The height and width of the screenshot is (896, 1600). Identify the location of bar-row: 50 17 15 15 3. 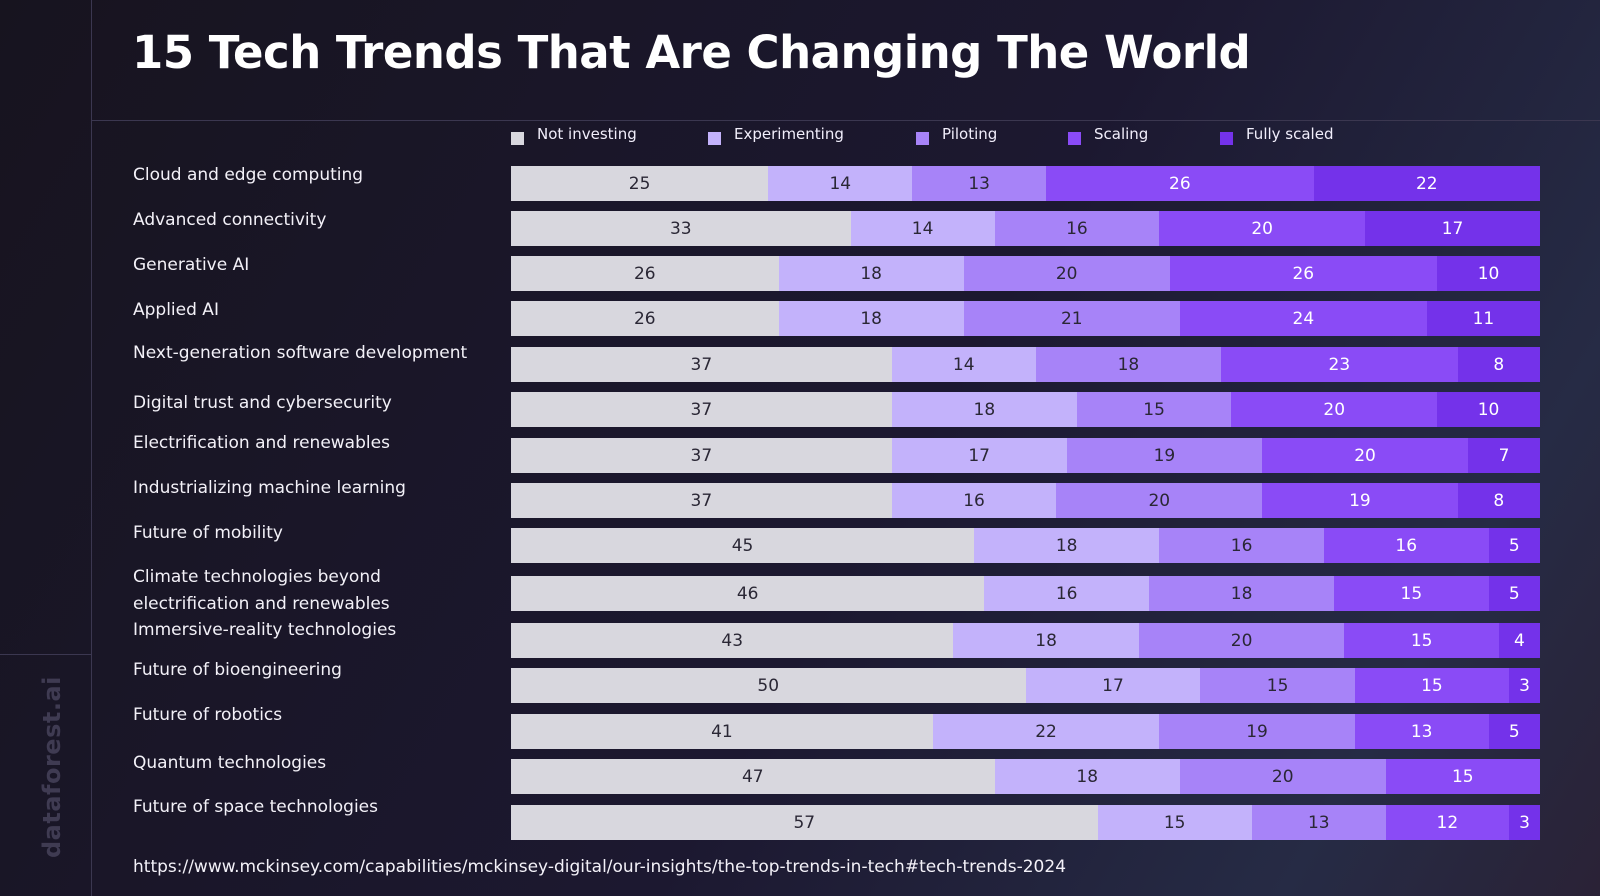
(1025, 685).